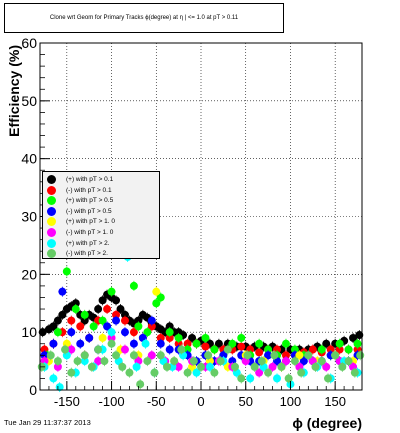  I want to click on legend-entry: (-) with pT > 0.5, so click(103, 211).